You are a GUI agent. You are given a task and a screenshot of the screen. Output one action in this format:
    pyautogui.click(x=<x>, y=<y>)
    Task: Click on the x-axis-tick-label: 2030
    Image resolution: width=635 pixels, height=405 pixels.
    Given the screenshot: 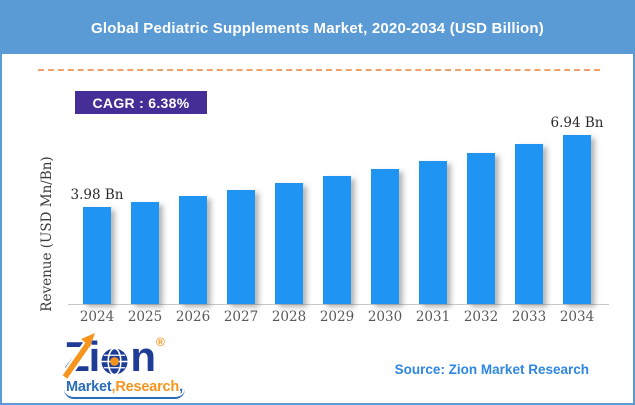 What is the action you would take?
    pyautogui.click(x=385, y=317)
    